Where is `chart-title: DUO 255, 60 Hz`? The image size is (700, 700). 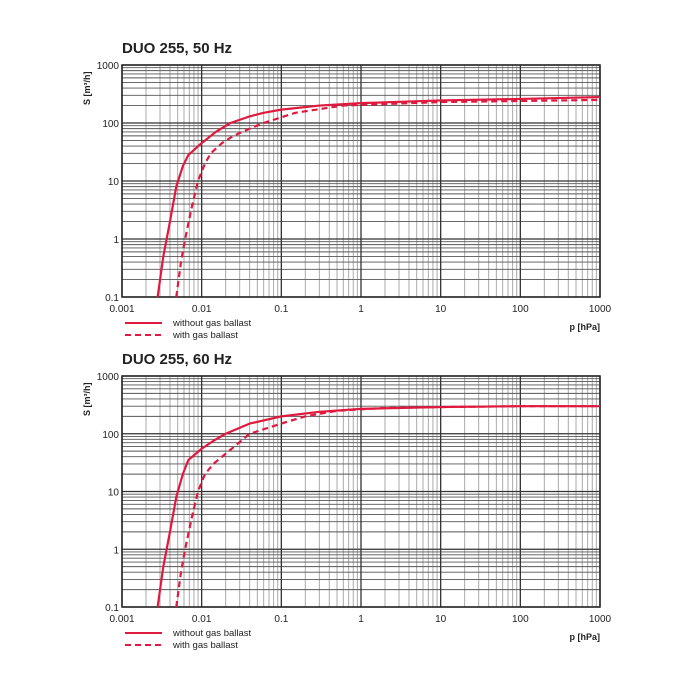 chart-title: DUO 255, 60 Hz is located at coordinates (177, 359).